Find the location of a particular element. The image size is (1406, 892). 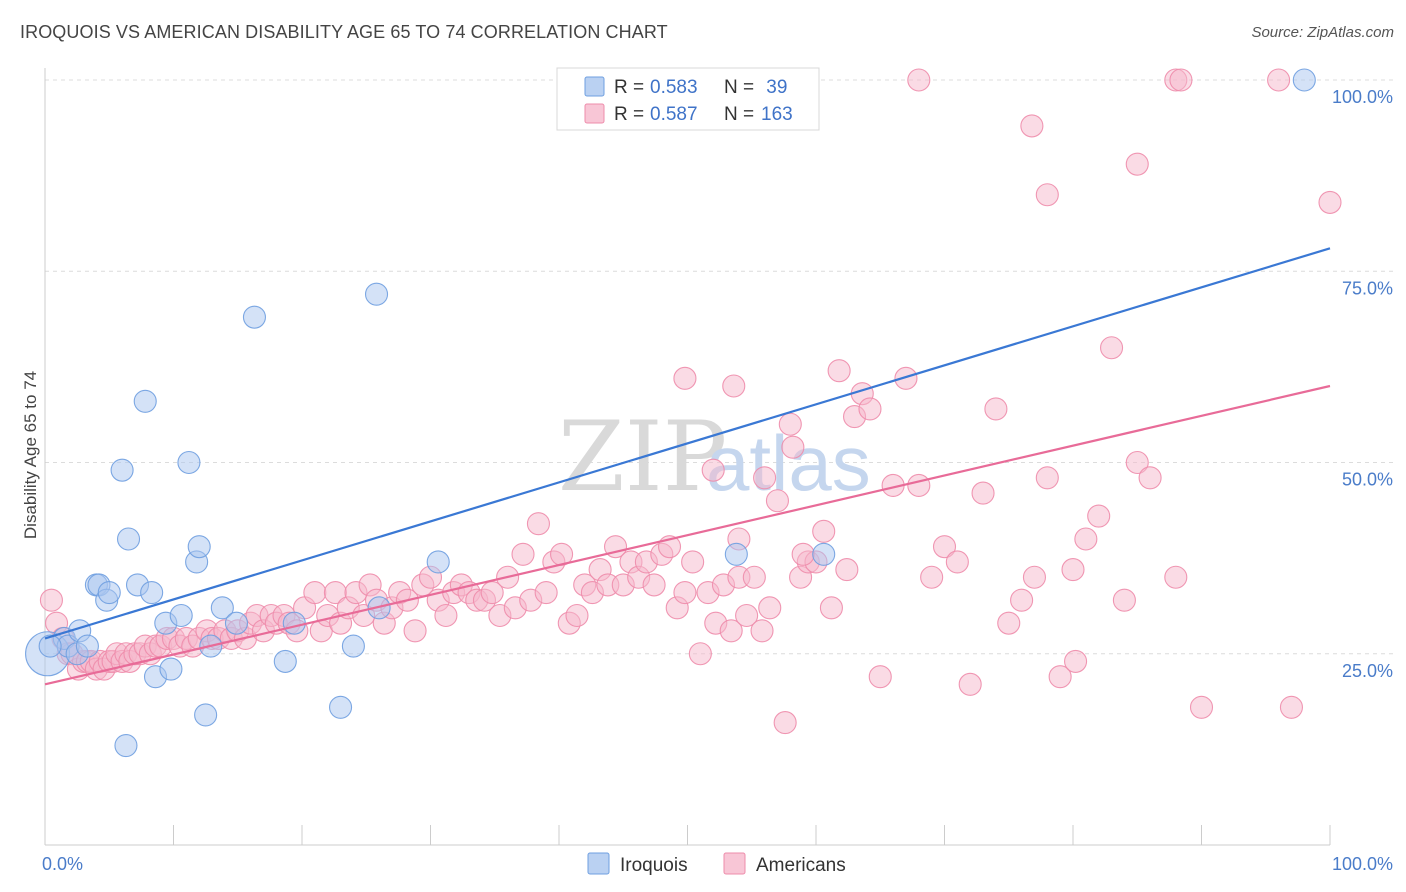

y-tick-label: 100.0% is located at coordinates (1362, 97).